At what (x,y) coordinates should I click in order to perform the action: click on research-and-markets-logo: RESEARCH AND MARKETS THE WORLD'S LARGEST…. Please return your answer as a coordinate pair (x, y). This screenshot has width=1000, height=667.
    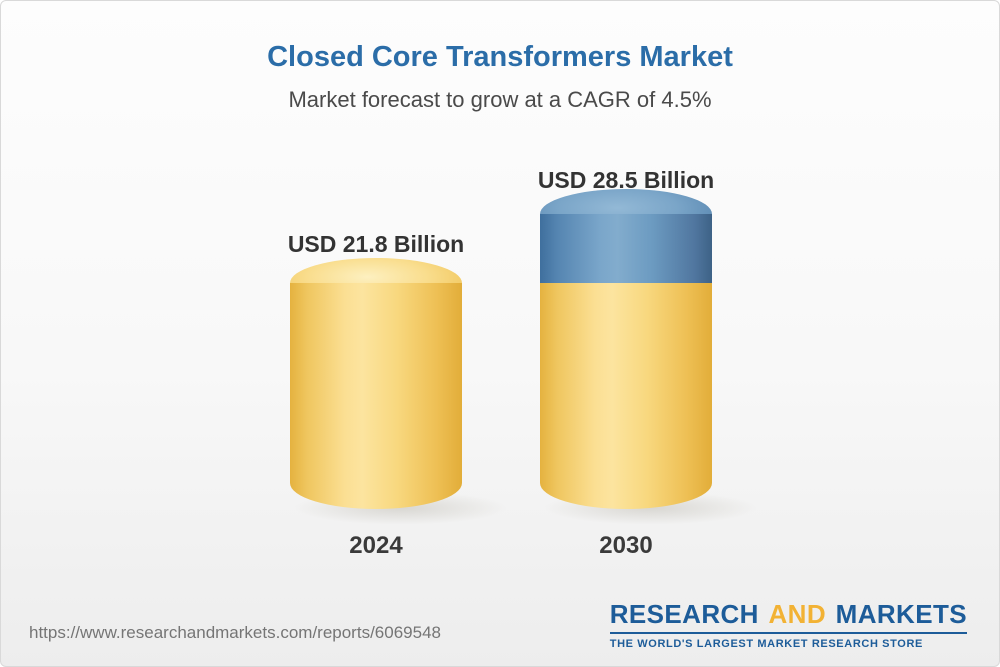
    Looking at the image, I should click on (788, 624).